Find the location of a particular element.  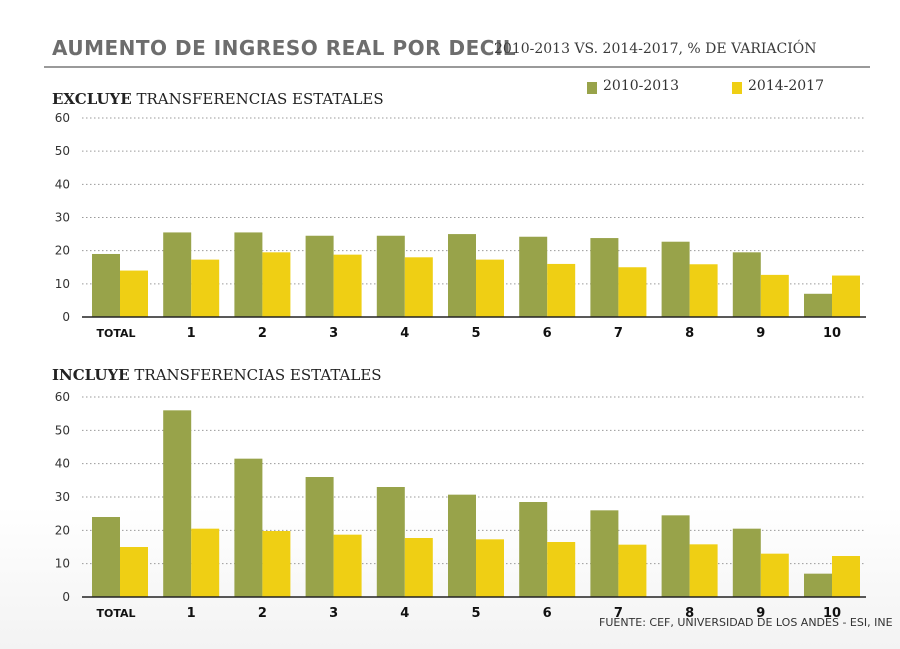

panel-title-excluye-bold: EXCLUYE is located at coordinates (92, 99).